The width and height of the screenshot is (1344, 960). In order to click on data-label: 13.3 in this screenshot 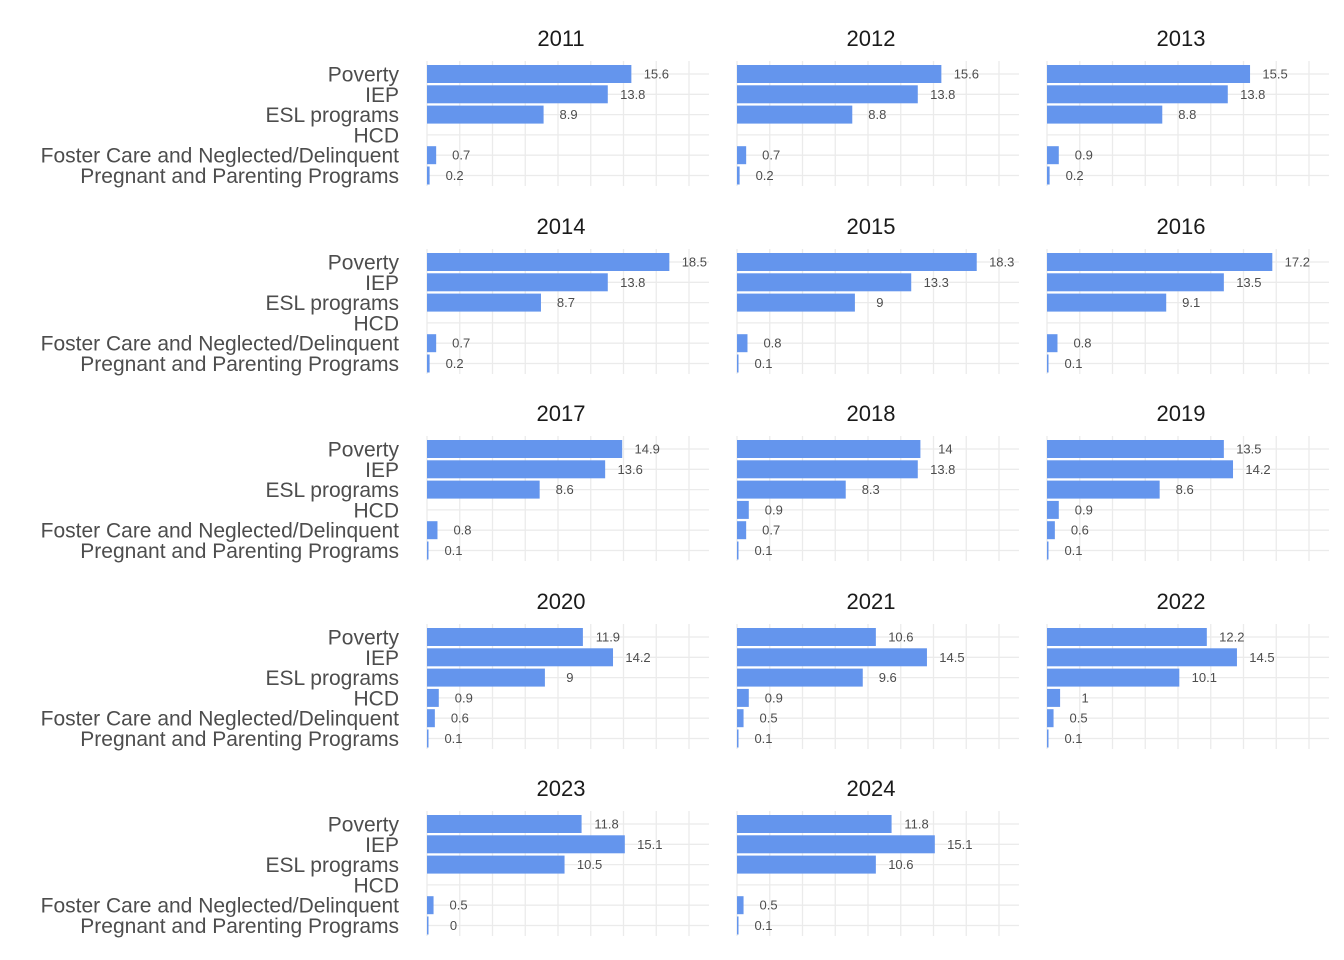, I will do `click(936, 282)`.